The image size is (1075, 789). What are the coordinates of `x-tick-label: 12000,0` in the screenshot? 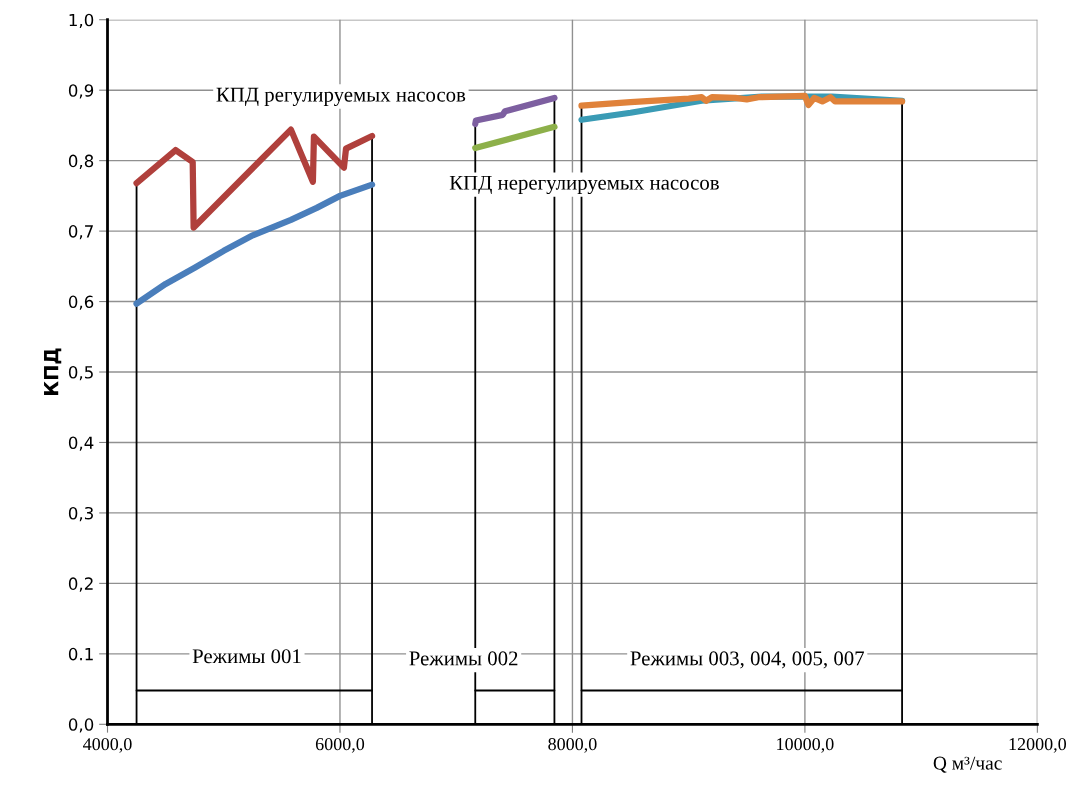 It's located at (1038, 745).